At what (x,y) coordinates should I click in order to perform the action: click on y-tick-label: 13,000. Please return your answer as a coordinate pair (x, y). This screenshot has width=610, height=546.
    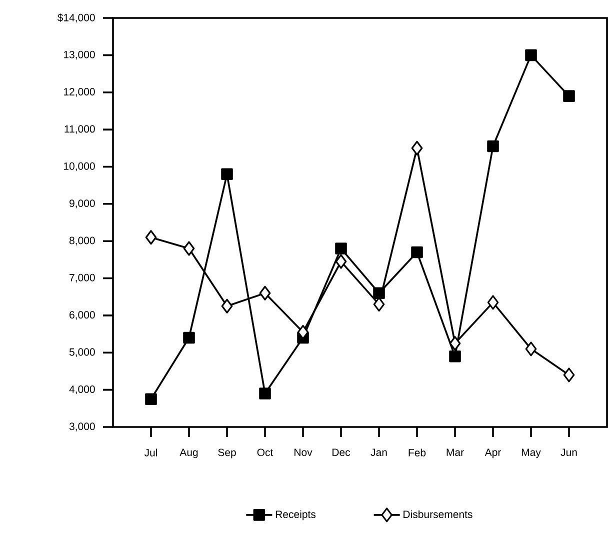
    Looking at the image, I should click on (79, 55).